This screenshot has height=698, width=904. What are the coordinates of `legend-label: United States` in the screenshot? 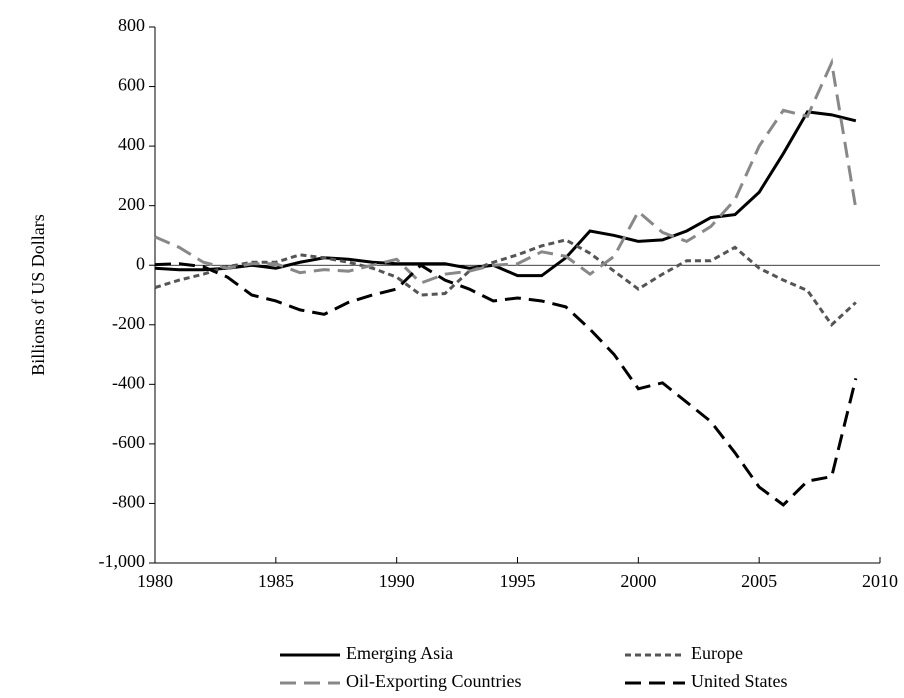 It's located at (739, 681).